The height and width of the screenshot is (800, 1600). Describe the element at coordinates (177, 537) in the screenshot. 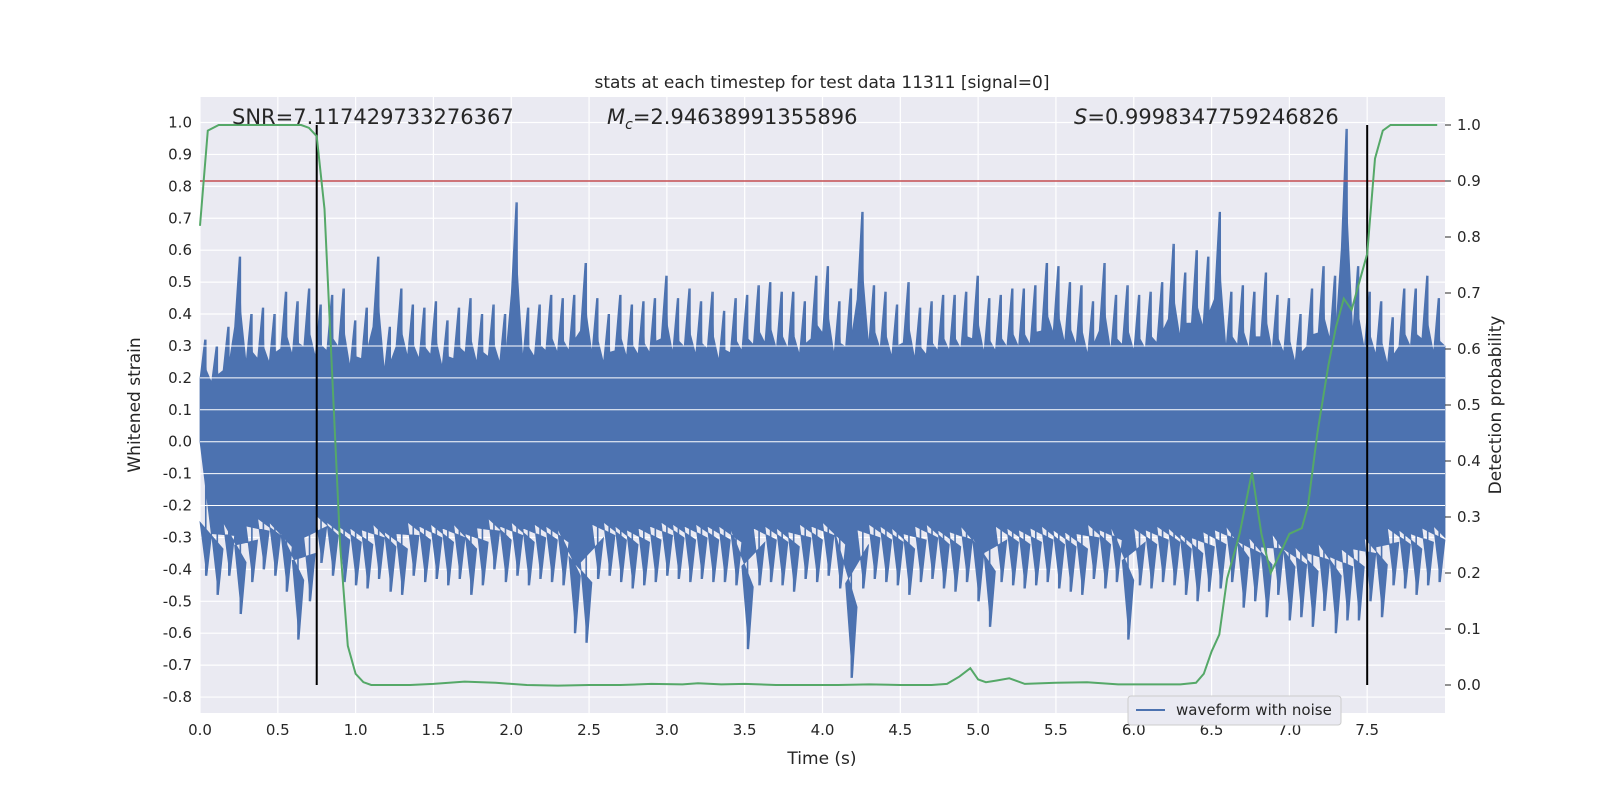

I see `y-tick-label: -0.3` at that location.